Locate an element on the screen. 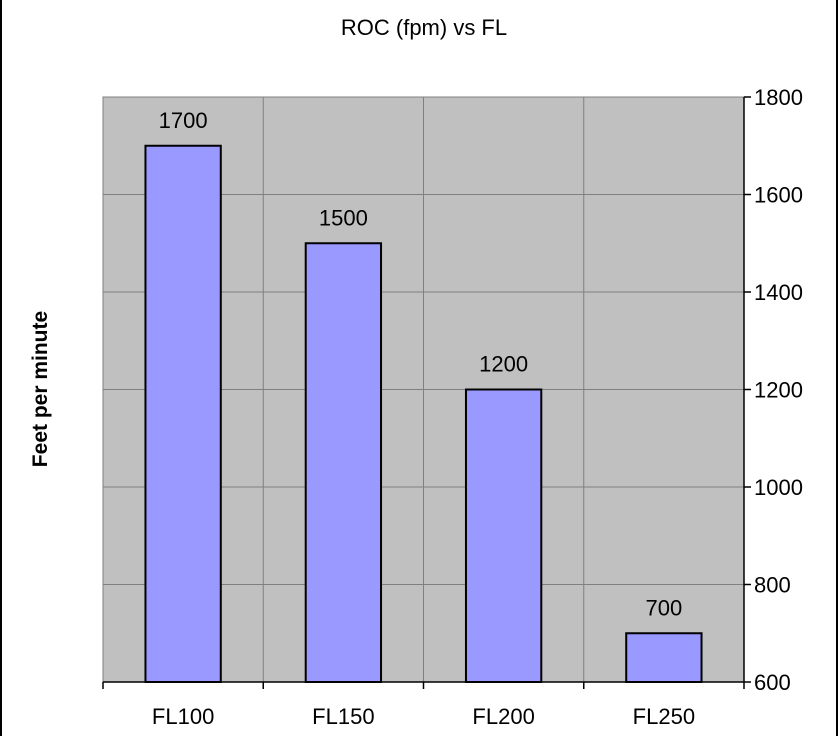 The width and height of the screenshot is (838, 741). x-tick-label: FL250 is located at coordinates (664, 716).